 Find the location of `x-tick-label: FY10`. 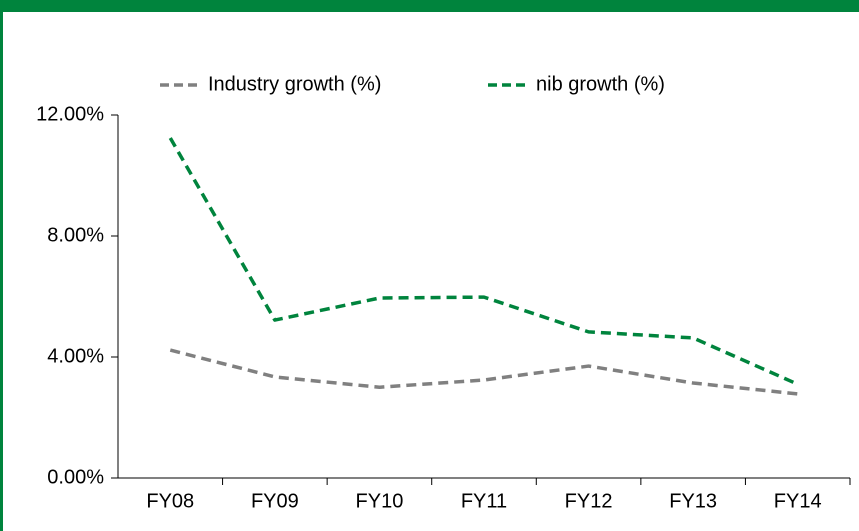

x-tick-label: FY10 is located at coordinates (380, 501).